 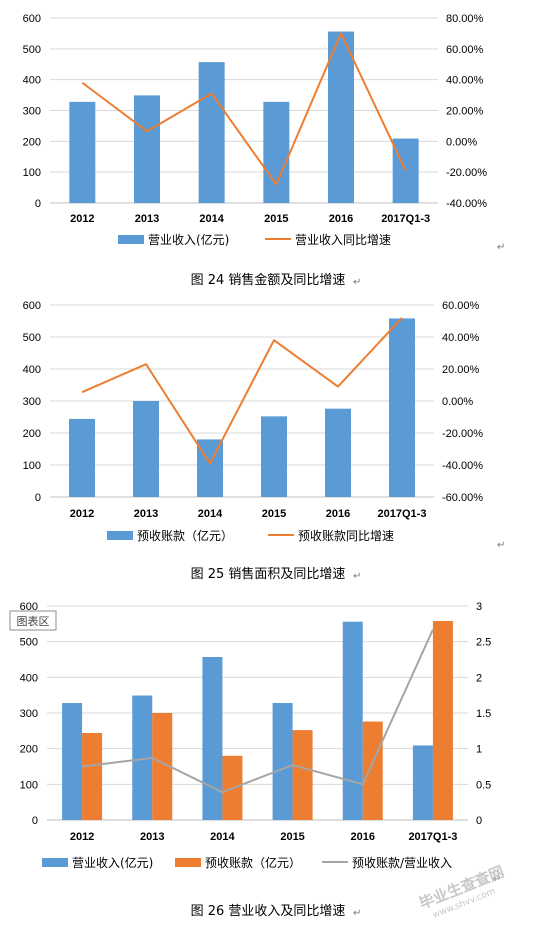 I want to click on plot-area-label: 图表区, so click(x=33, y=621).